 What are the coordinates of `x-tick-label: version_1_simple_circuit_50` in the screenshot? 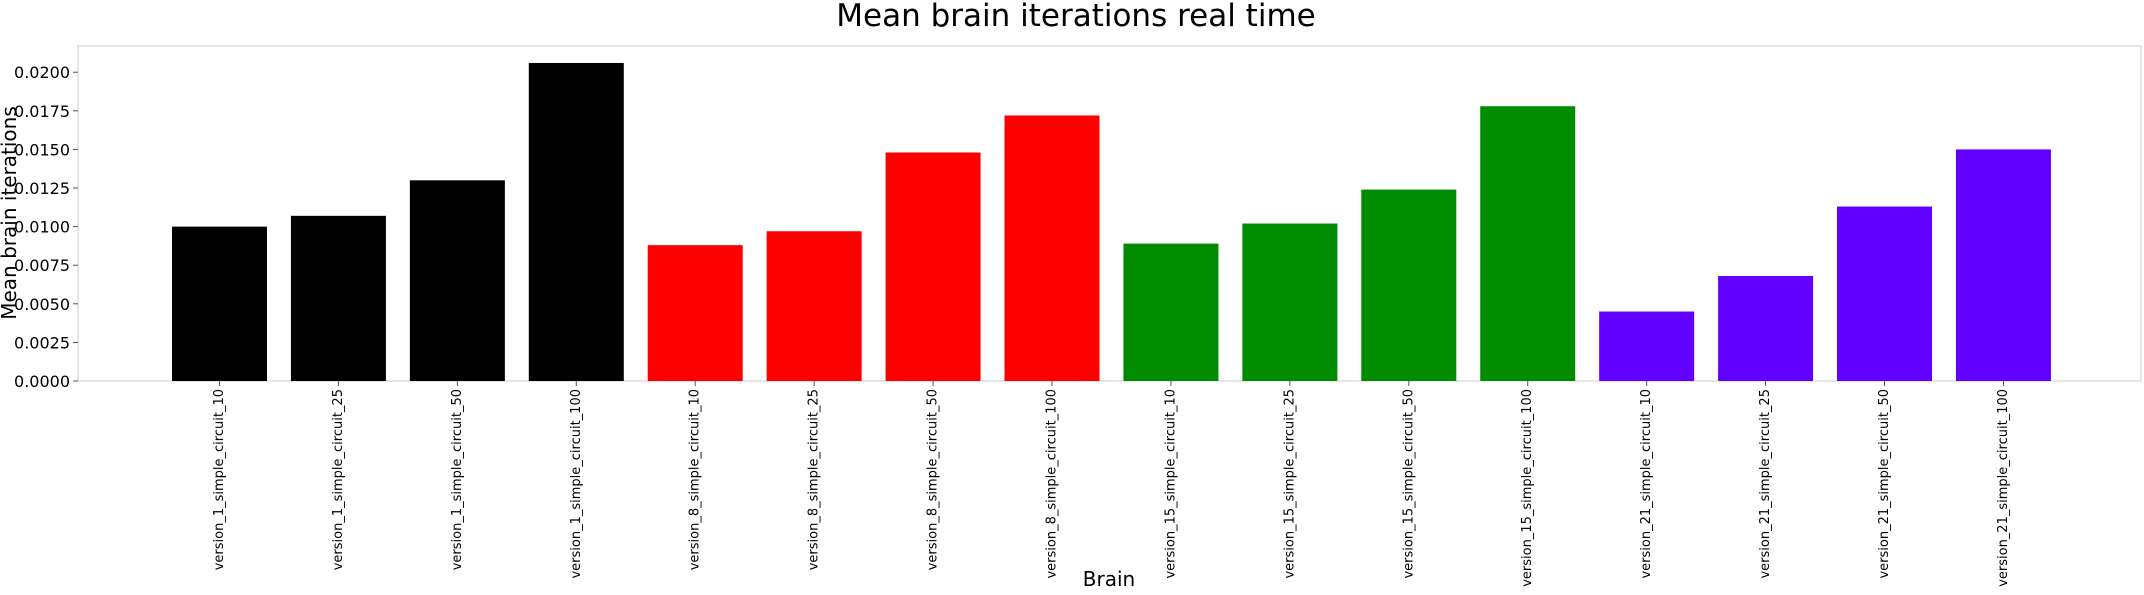 It's located at (457, 479).